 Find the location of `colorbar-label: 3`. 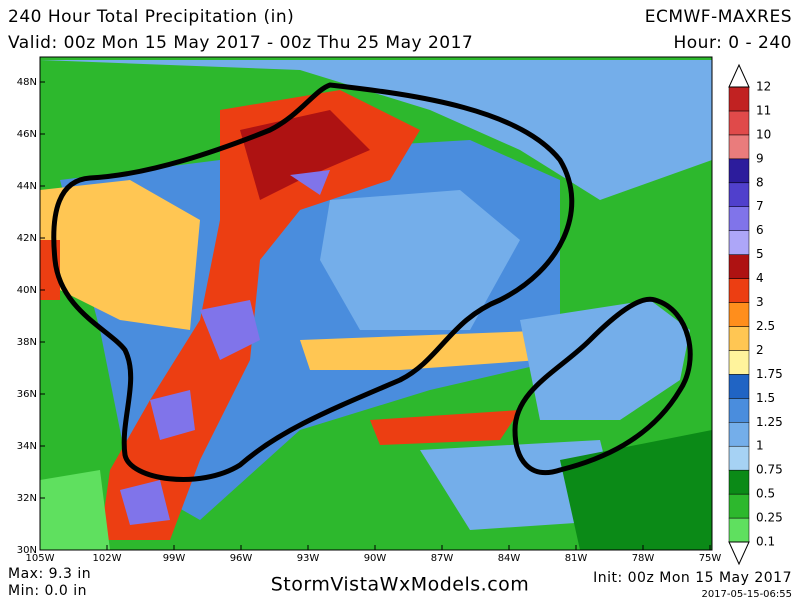

colorbar-label: 3 is located at coordinates (760, 302).